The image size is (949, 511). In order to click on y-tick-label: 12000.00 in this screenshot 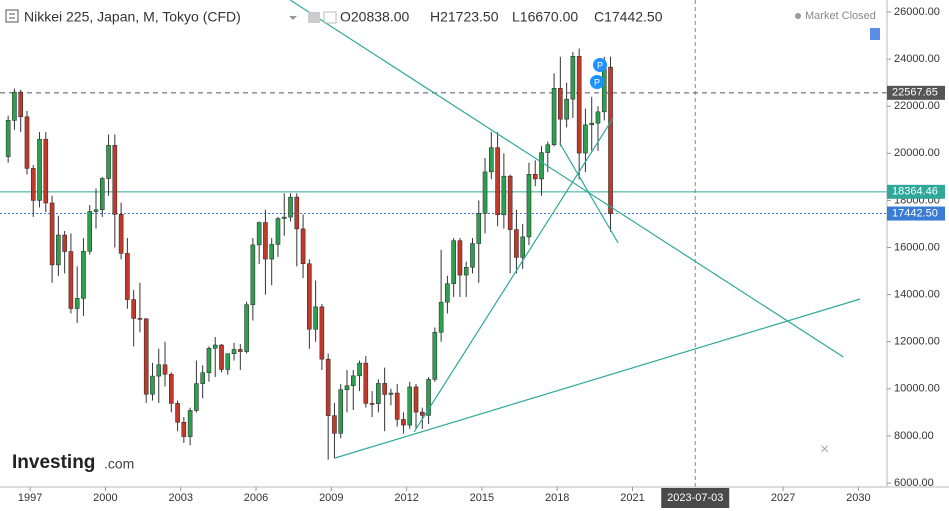, I will do `click(917, 342)`.